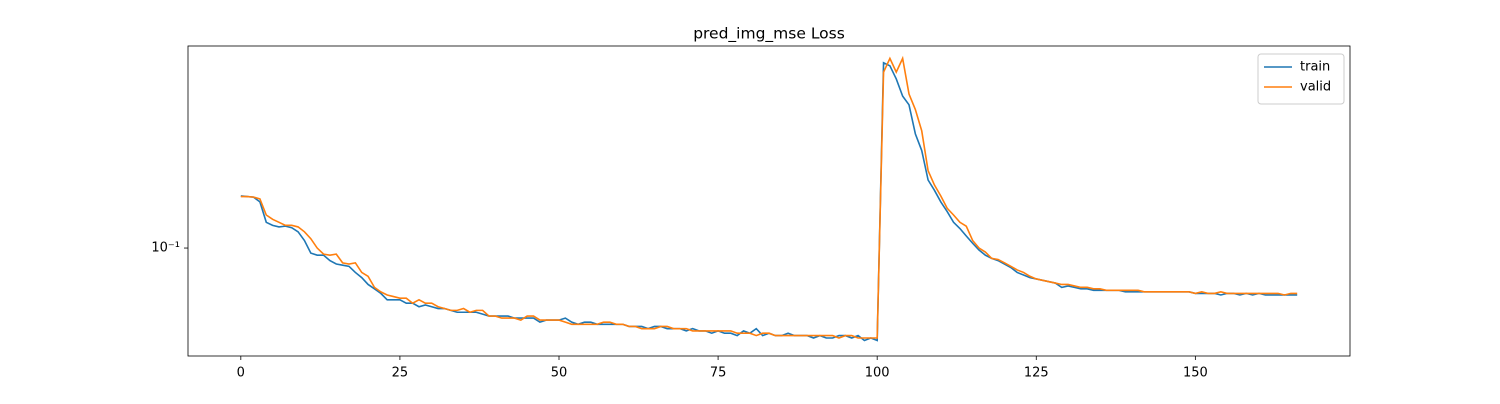 This screenshot has height=404, width=1500. Describe the element at coordinates (769, 34) in the screenshot. I see `chart-title: pred_img_mse Loss` at that location.